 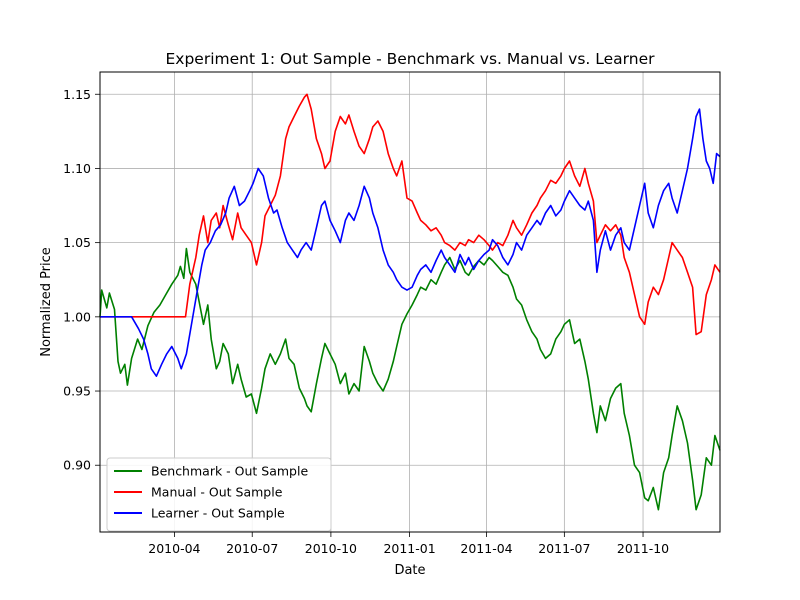 What do you see at coordinates (331, 548) in the screenshot?
I see `x-tick-label: 2010-10` at bounding box center [331, 548].